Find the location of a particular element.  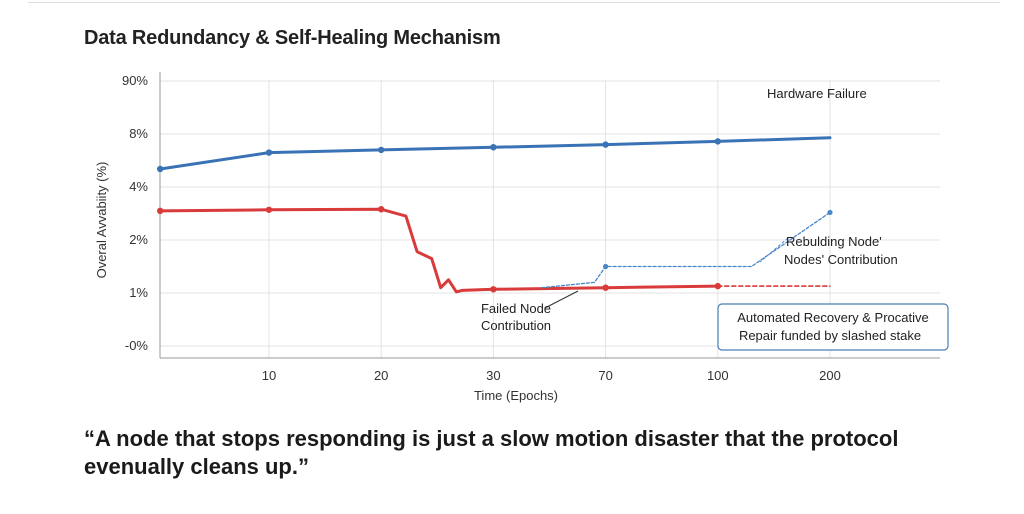

annotation-failed-line1: Failed Node is located at coordinates (516, 308).